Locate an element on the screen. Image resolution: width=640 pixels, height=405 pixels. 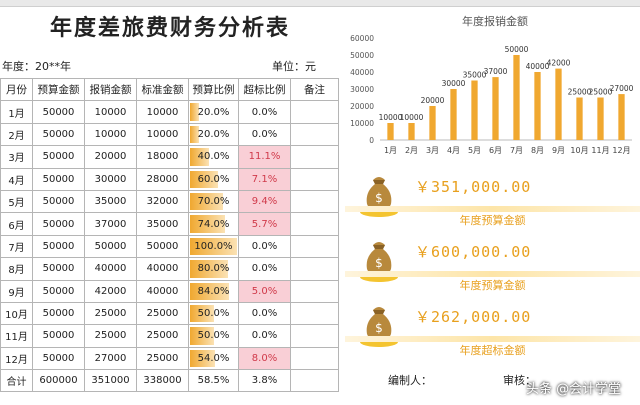
month-cell: 3月 is located at coordinates (16, 157).